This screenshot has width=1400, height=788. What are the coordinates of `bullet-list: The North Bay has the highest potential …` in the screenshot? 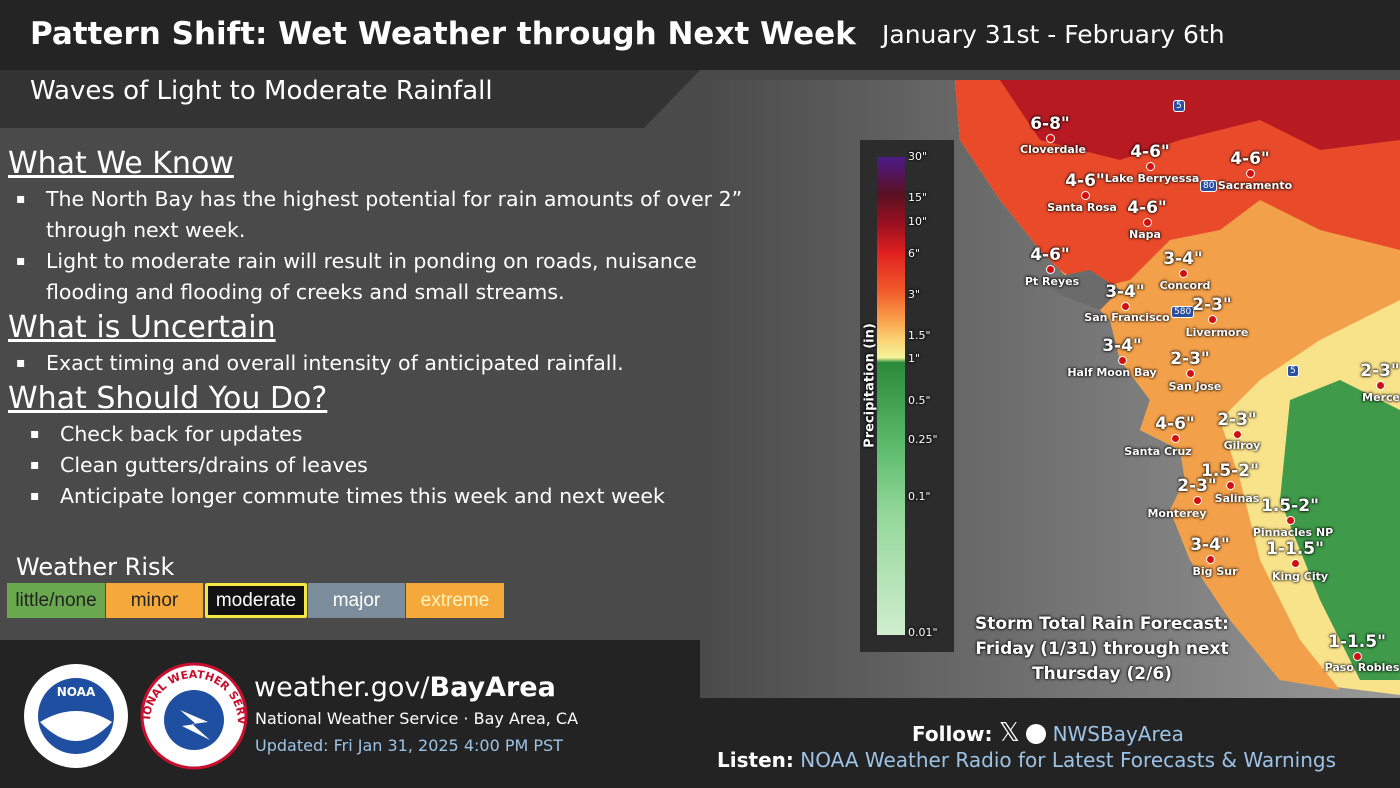 It's located at (378, 246).